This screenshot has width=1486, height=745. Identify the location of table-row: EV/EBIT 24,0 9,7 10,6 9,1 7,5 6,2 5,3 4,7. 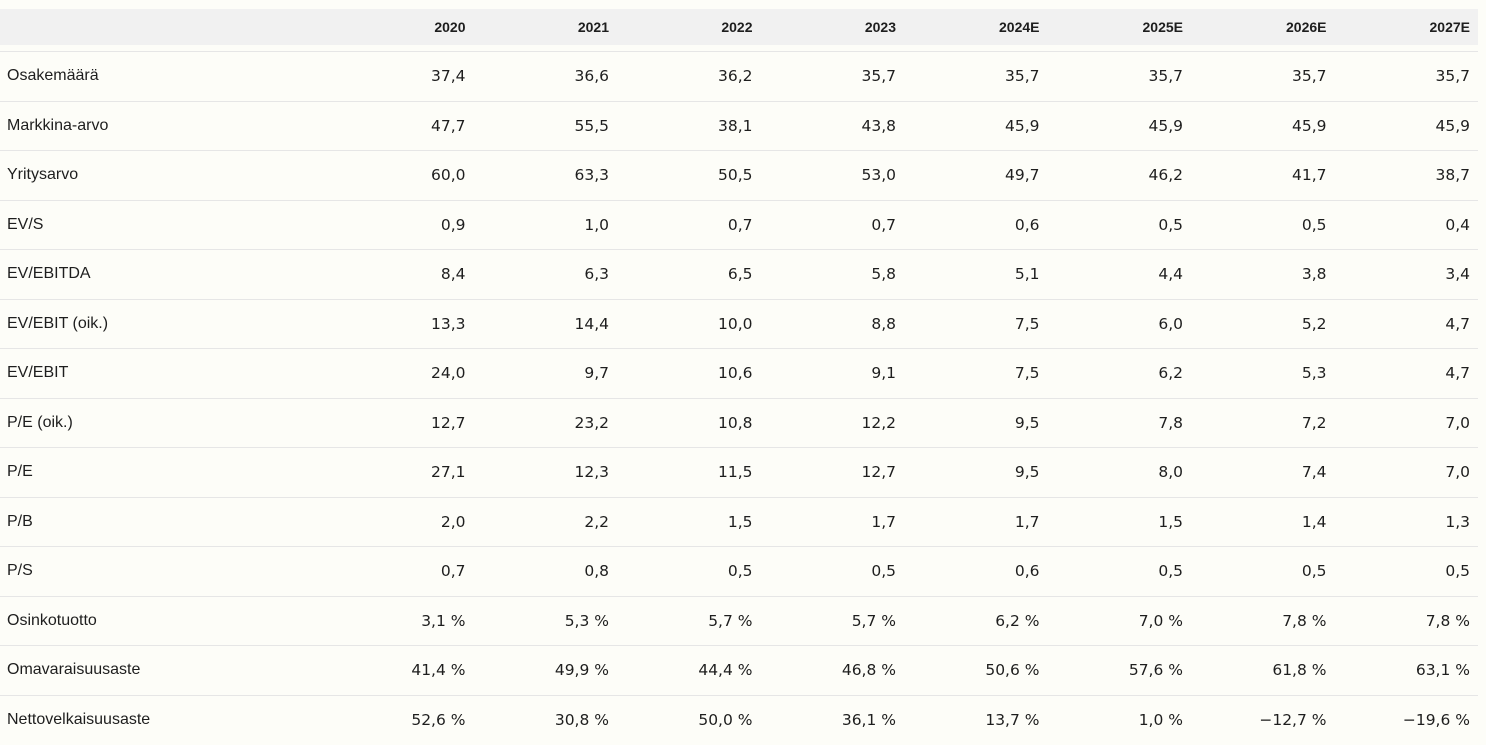
(739, 373).